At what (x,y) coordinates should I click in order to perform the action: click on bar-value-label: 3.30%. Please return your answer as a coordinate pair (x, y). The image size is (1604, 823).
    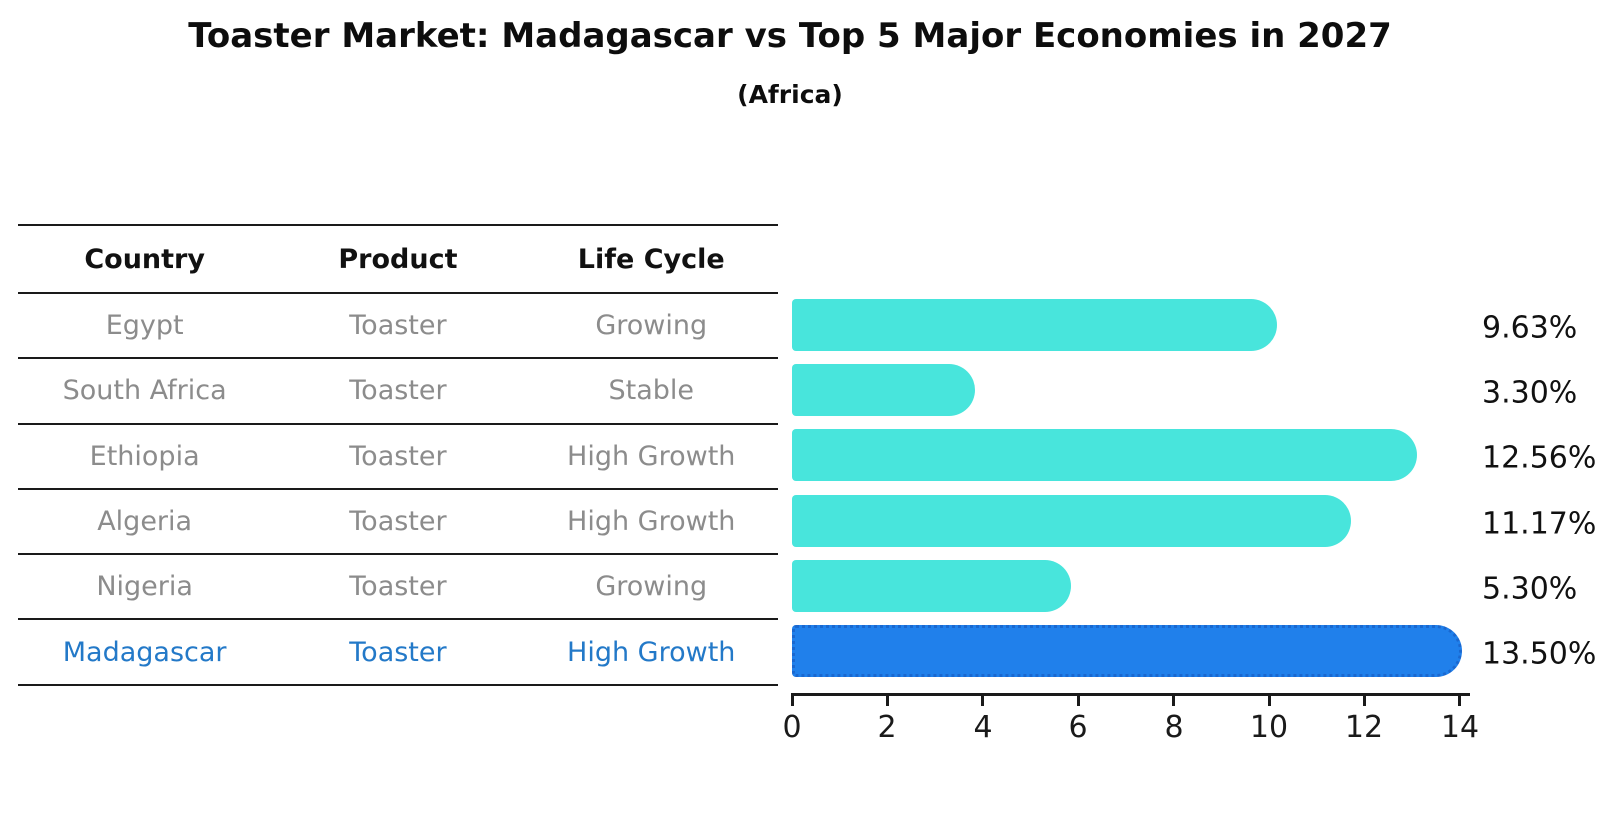
    Looking at the image, I should click on (1530, 393).